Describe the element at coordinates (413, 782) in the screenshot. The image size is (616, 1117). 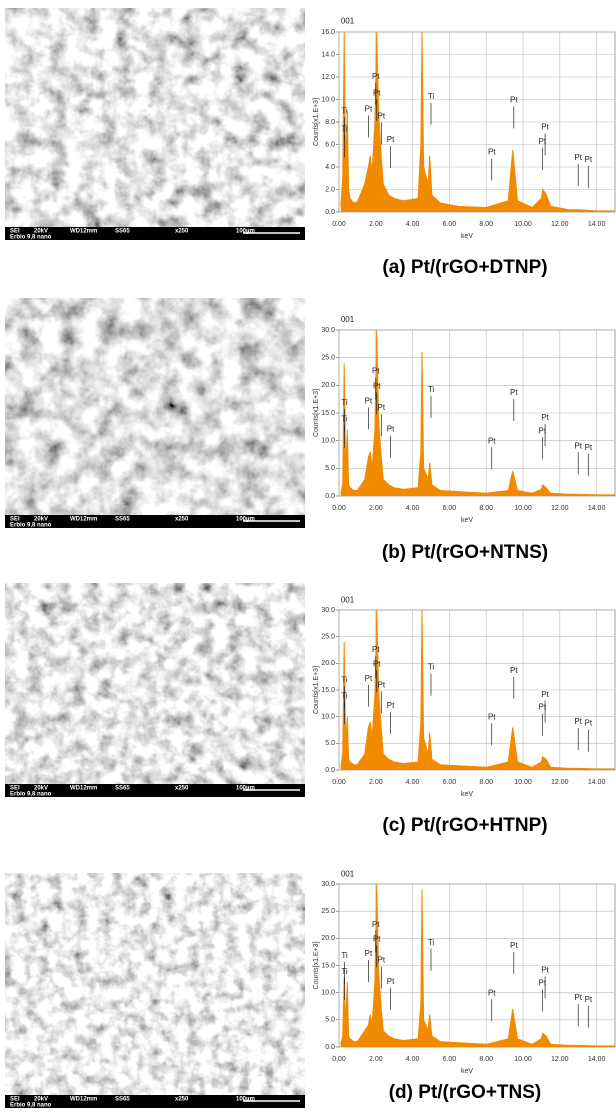
I see `x-tick-label: 4.00` at that location.